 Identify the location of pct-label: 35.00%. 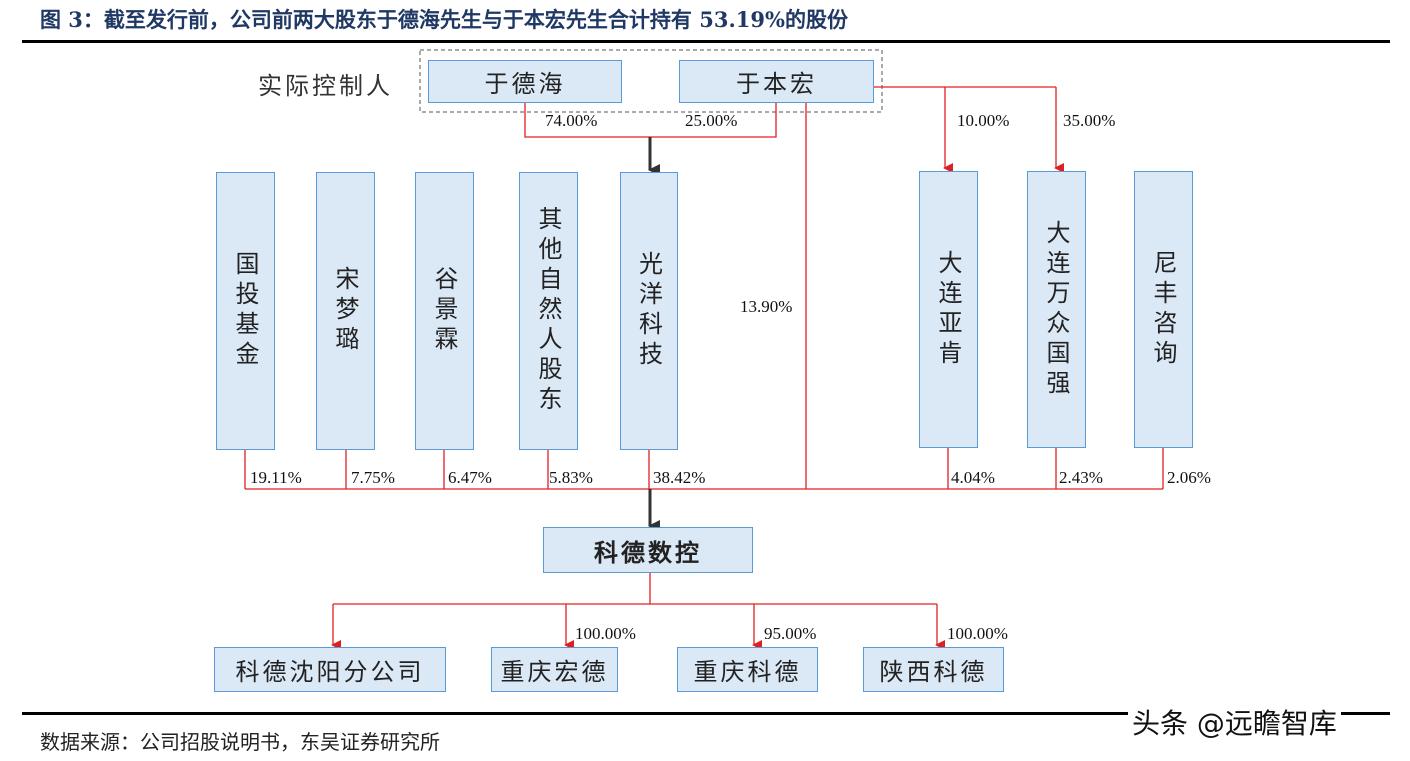
(1089, 120).